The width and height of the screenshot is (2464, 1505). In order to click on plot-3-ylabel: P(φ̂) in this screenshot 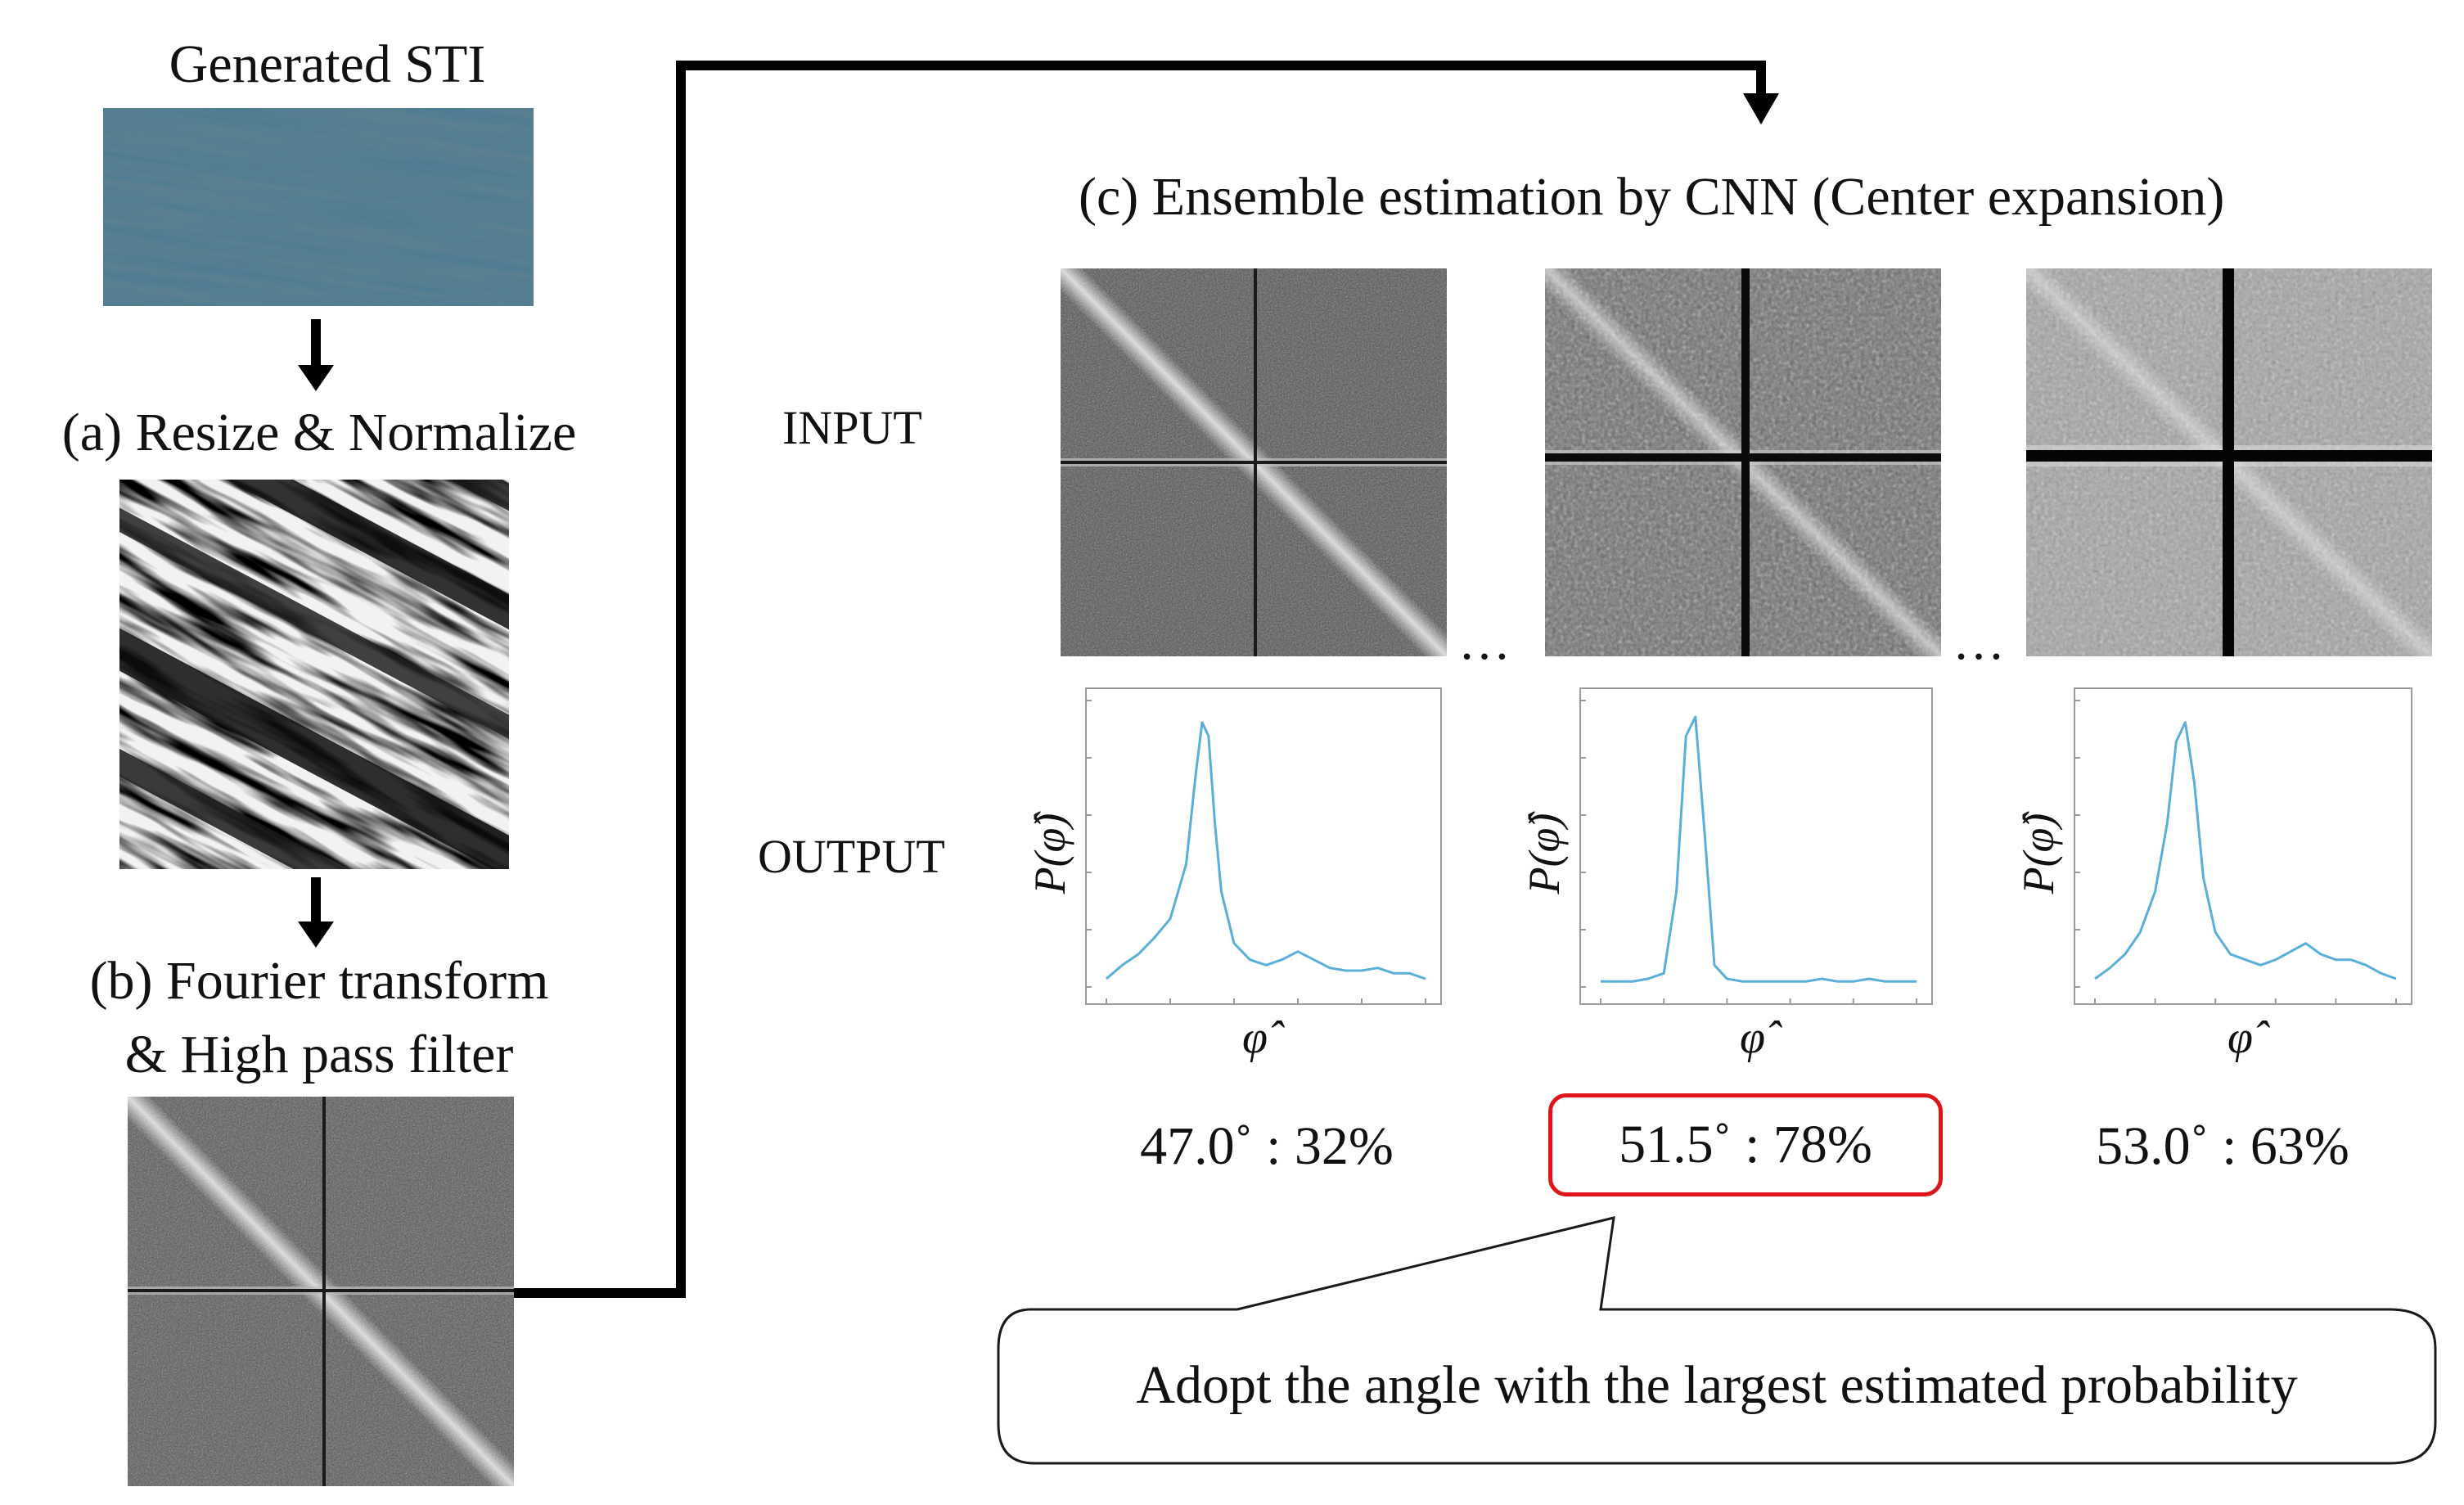, I will do `click(2038, 852)`.